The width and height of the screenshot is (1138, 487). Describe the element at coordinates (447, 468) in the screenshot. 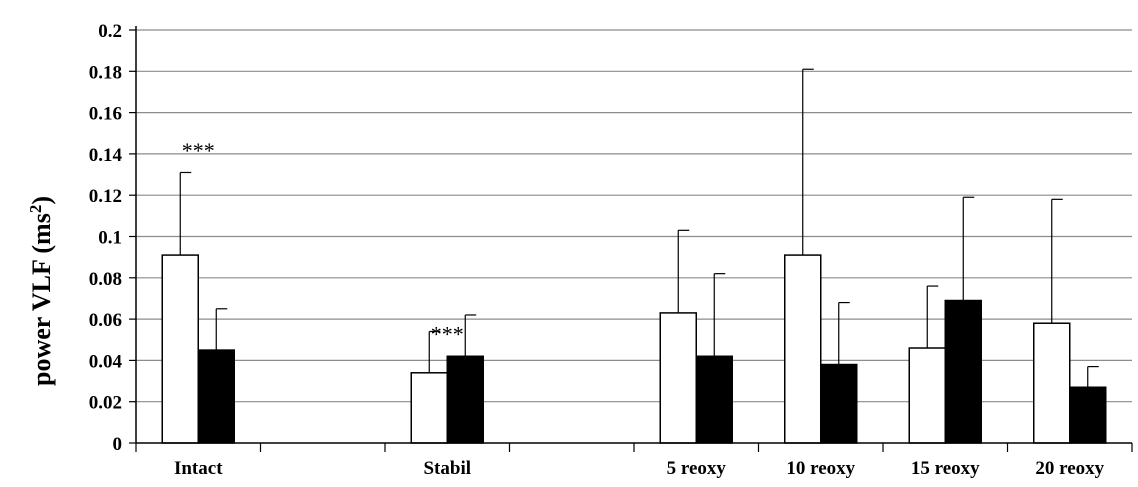

I see `x-category-label: Stabil` at that location.